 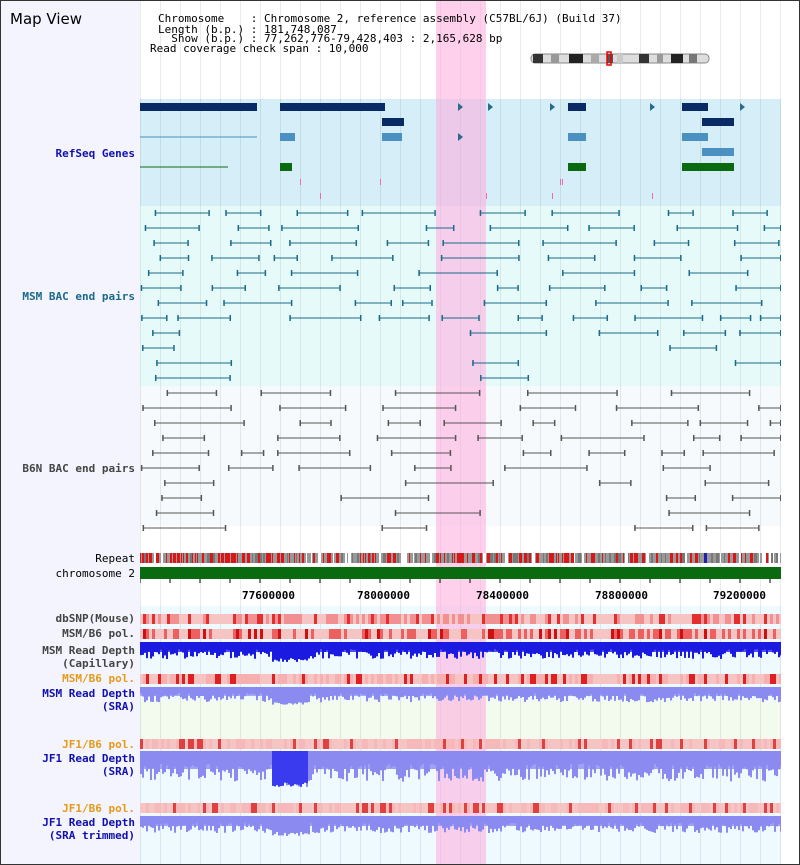 I want to click on chromosome-ideogram, so click(x=629, y=59).